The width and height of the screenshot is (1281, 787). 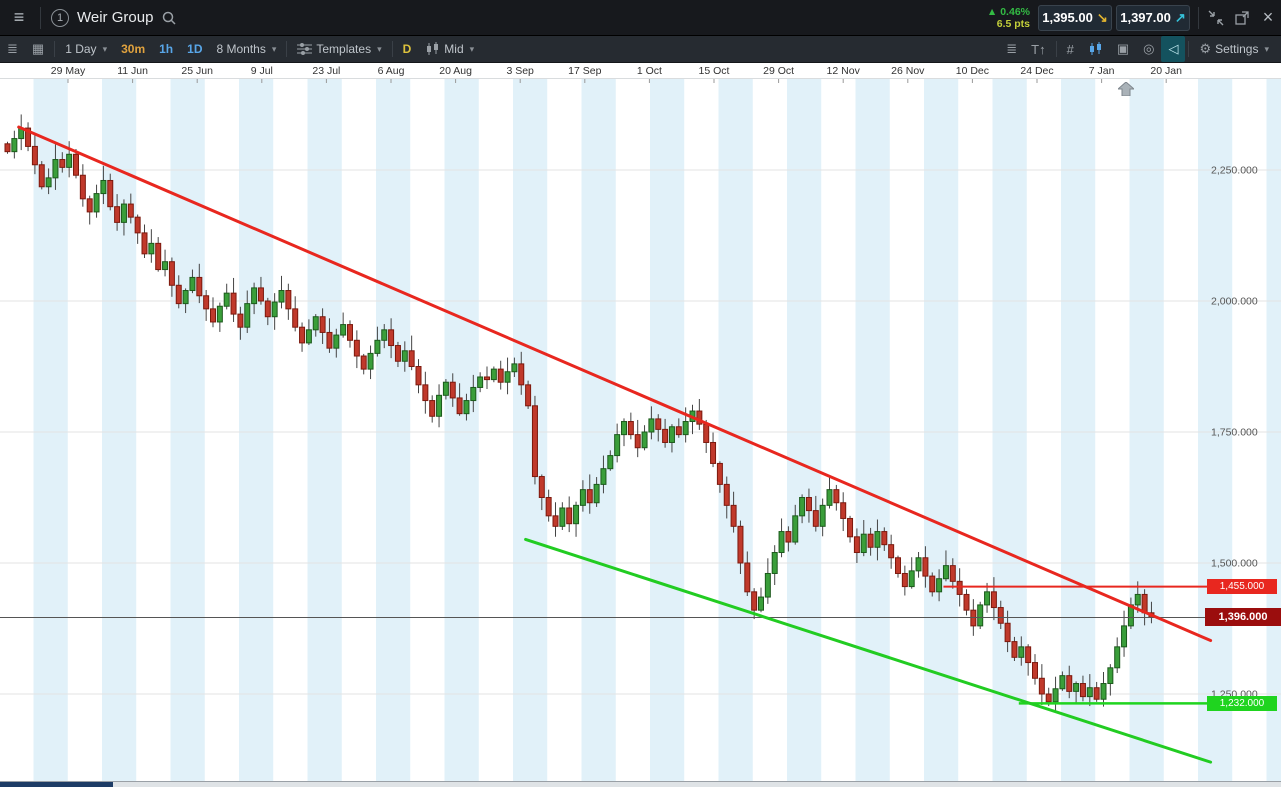 I want to click on jump-to-latest-button, so click(x=1126, y=91).